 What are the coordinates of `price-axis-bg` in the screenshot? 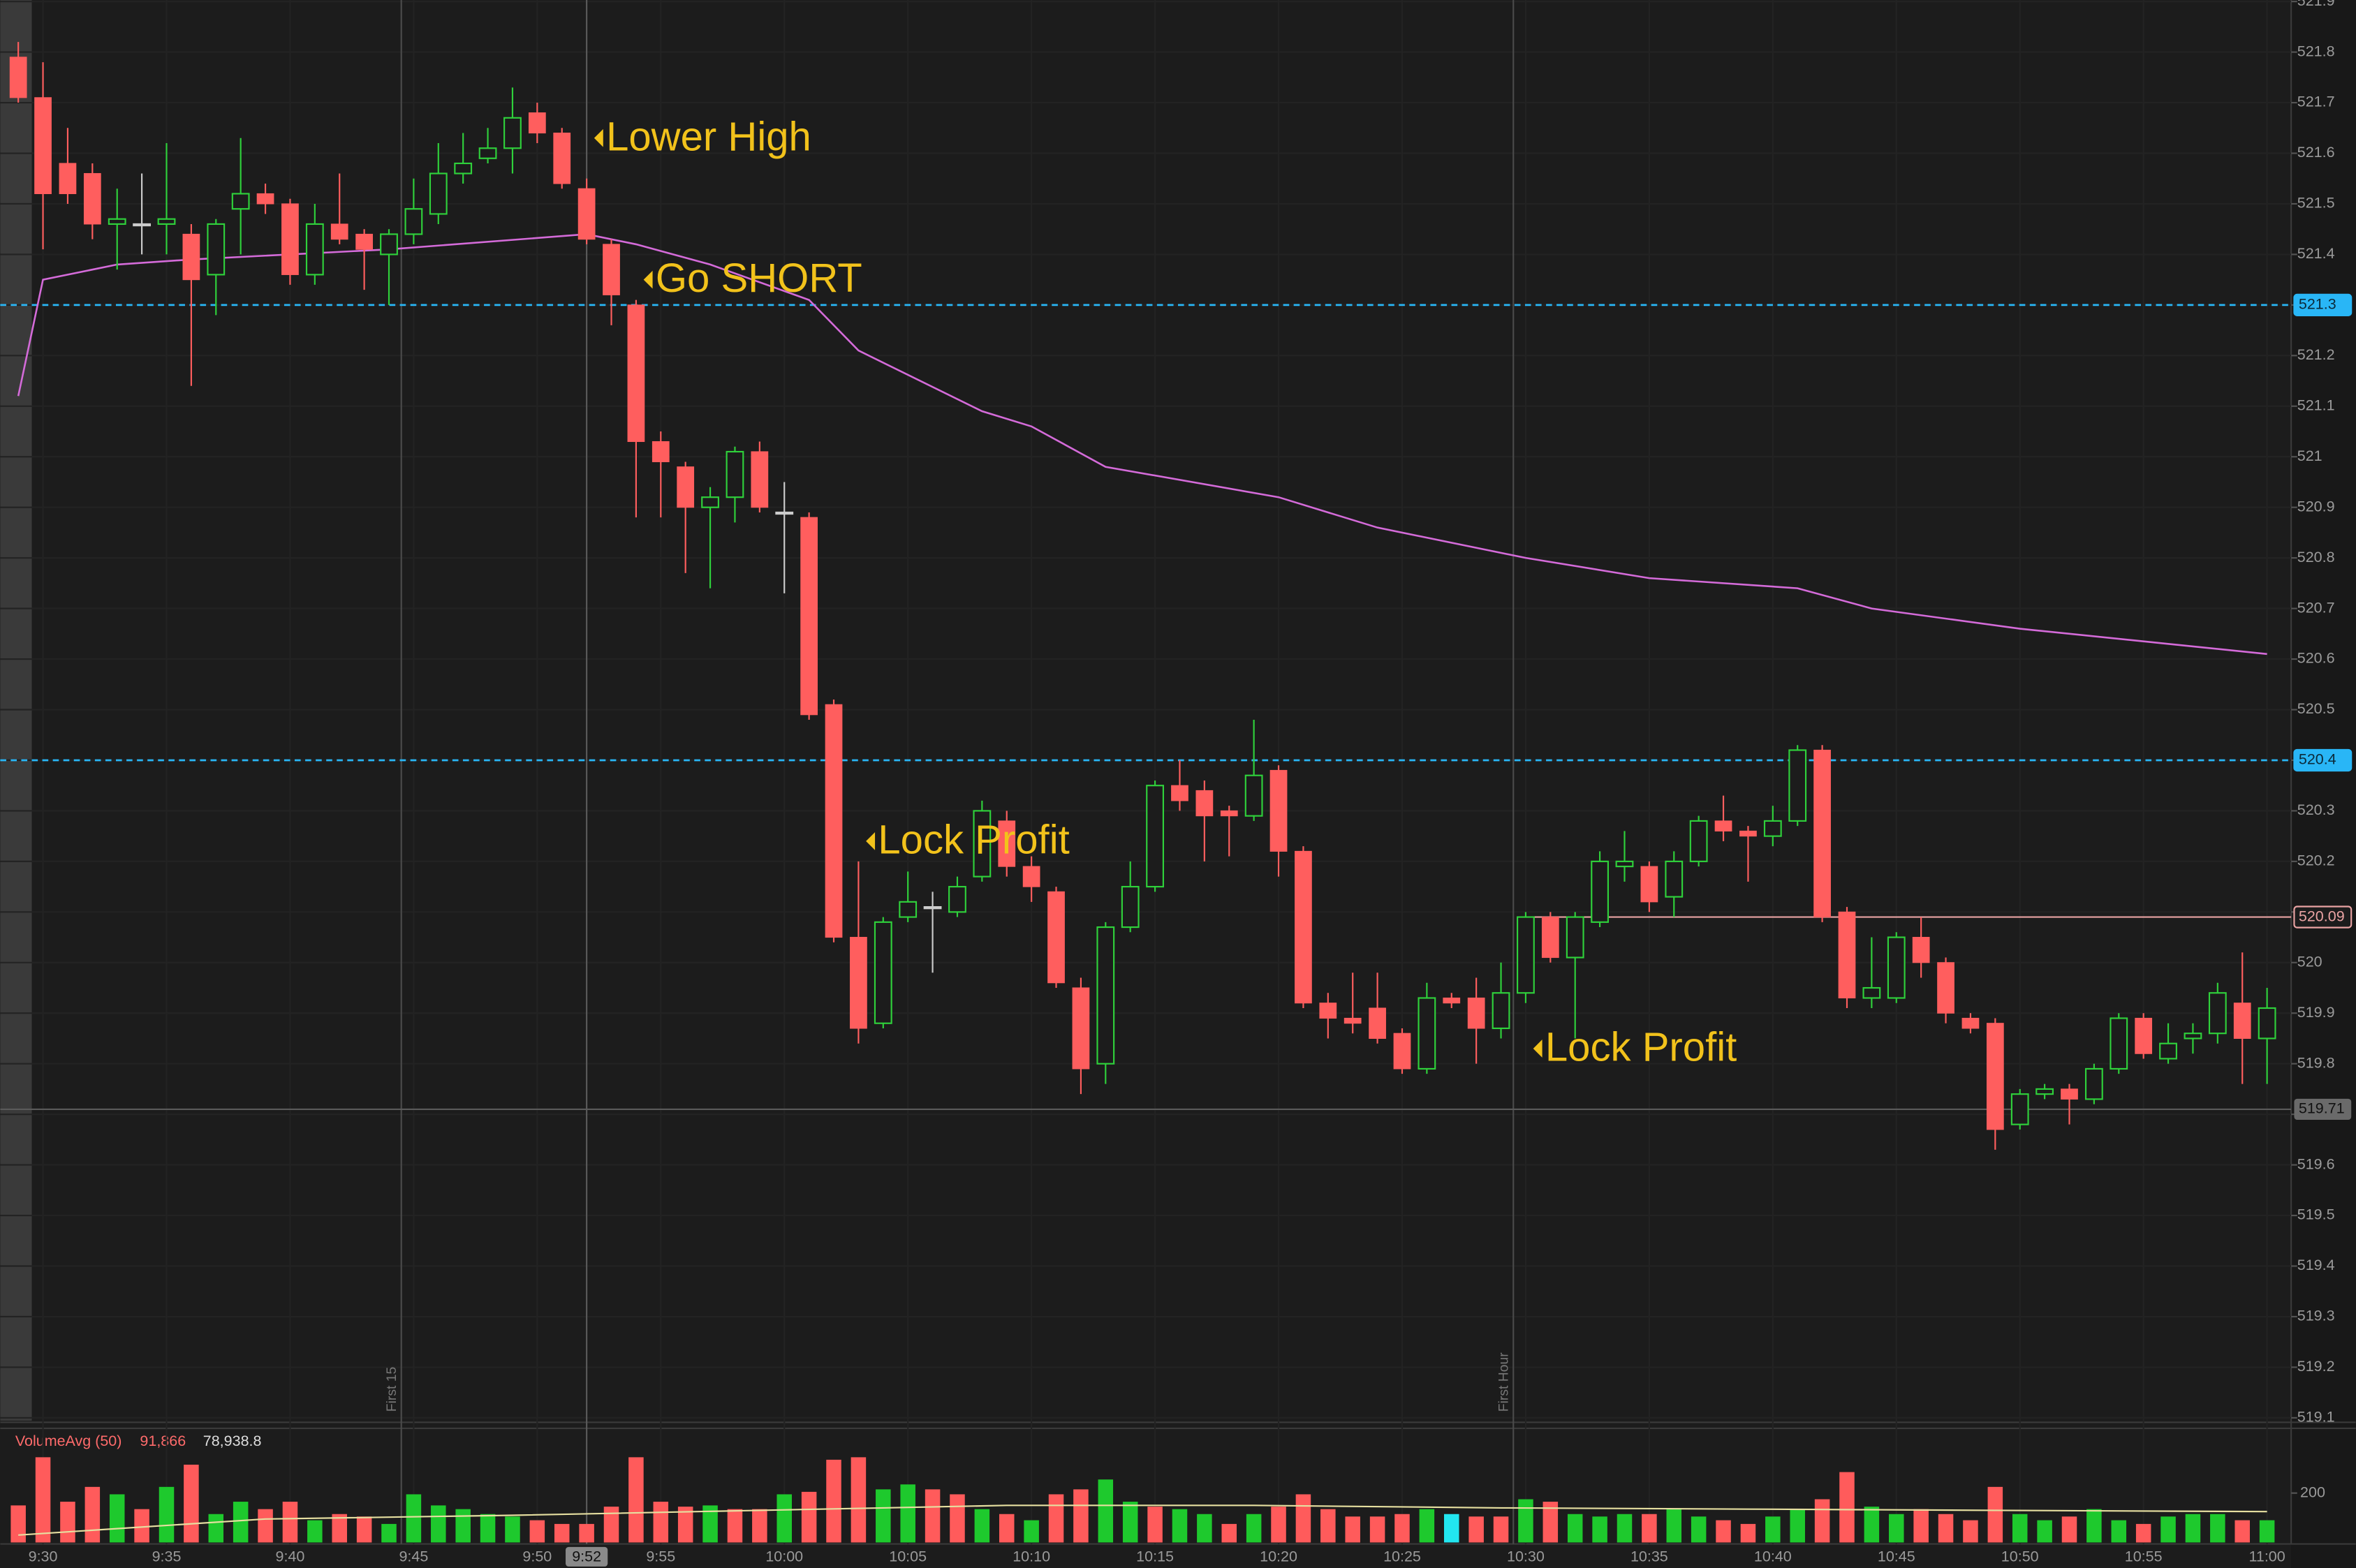 It's located at (2323, 784).